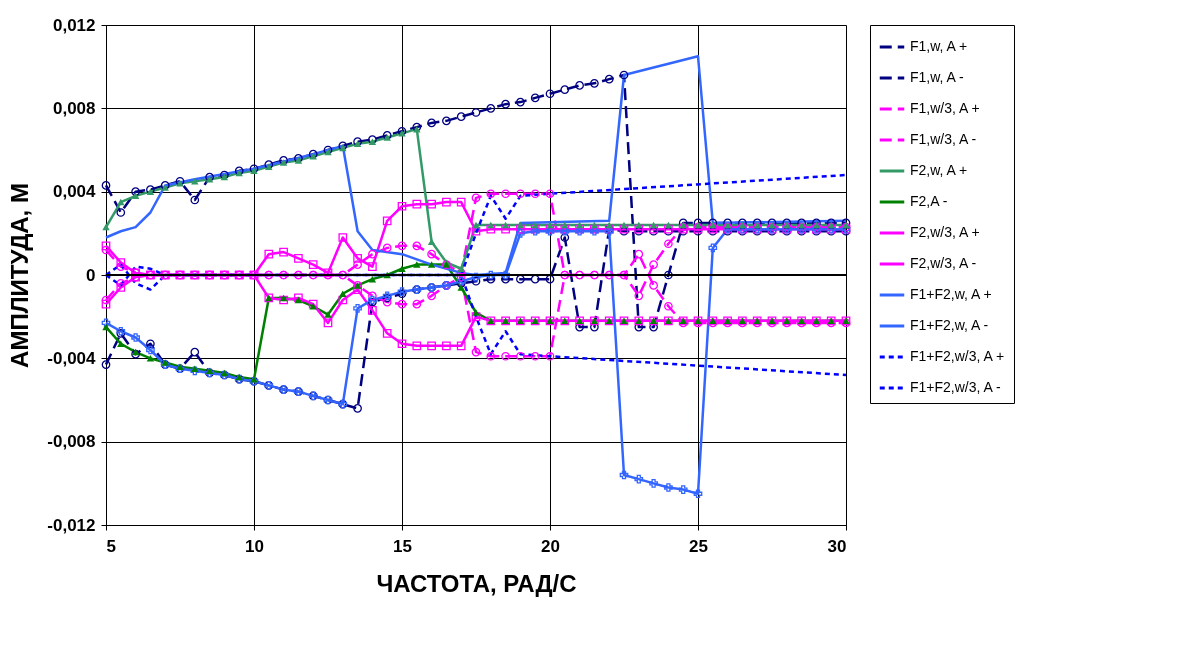 The image size is (1195, 651). I want to click on y-tick-label: -0,004, so click(72, 358).